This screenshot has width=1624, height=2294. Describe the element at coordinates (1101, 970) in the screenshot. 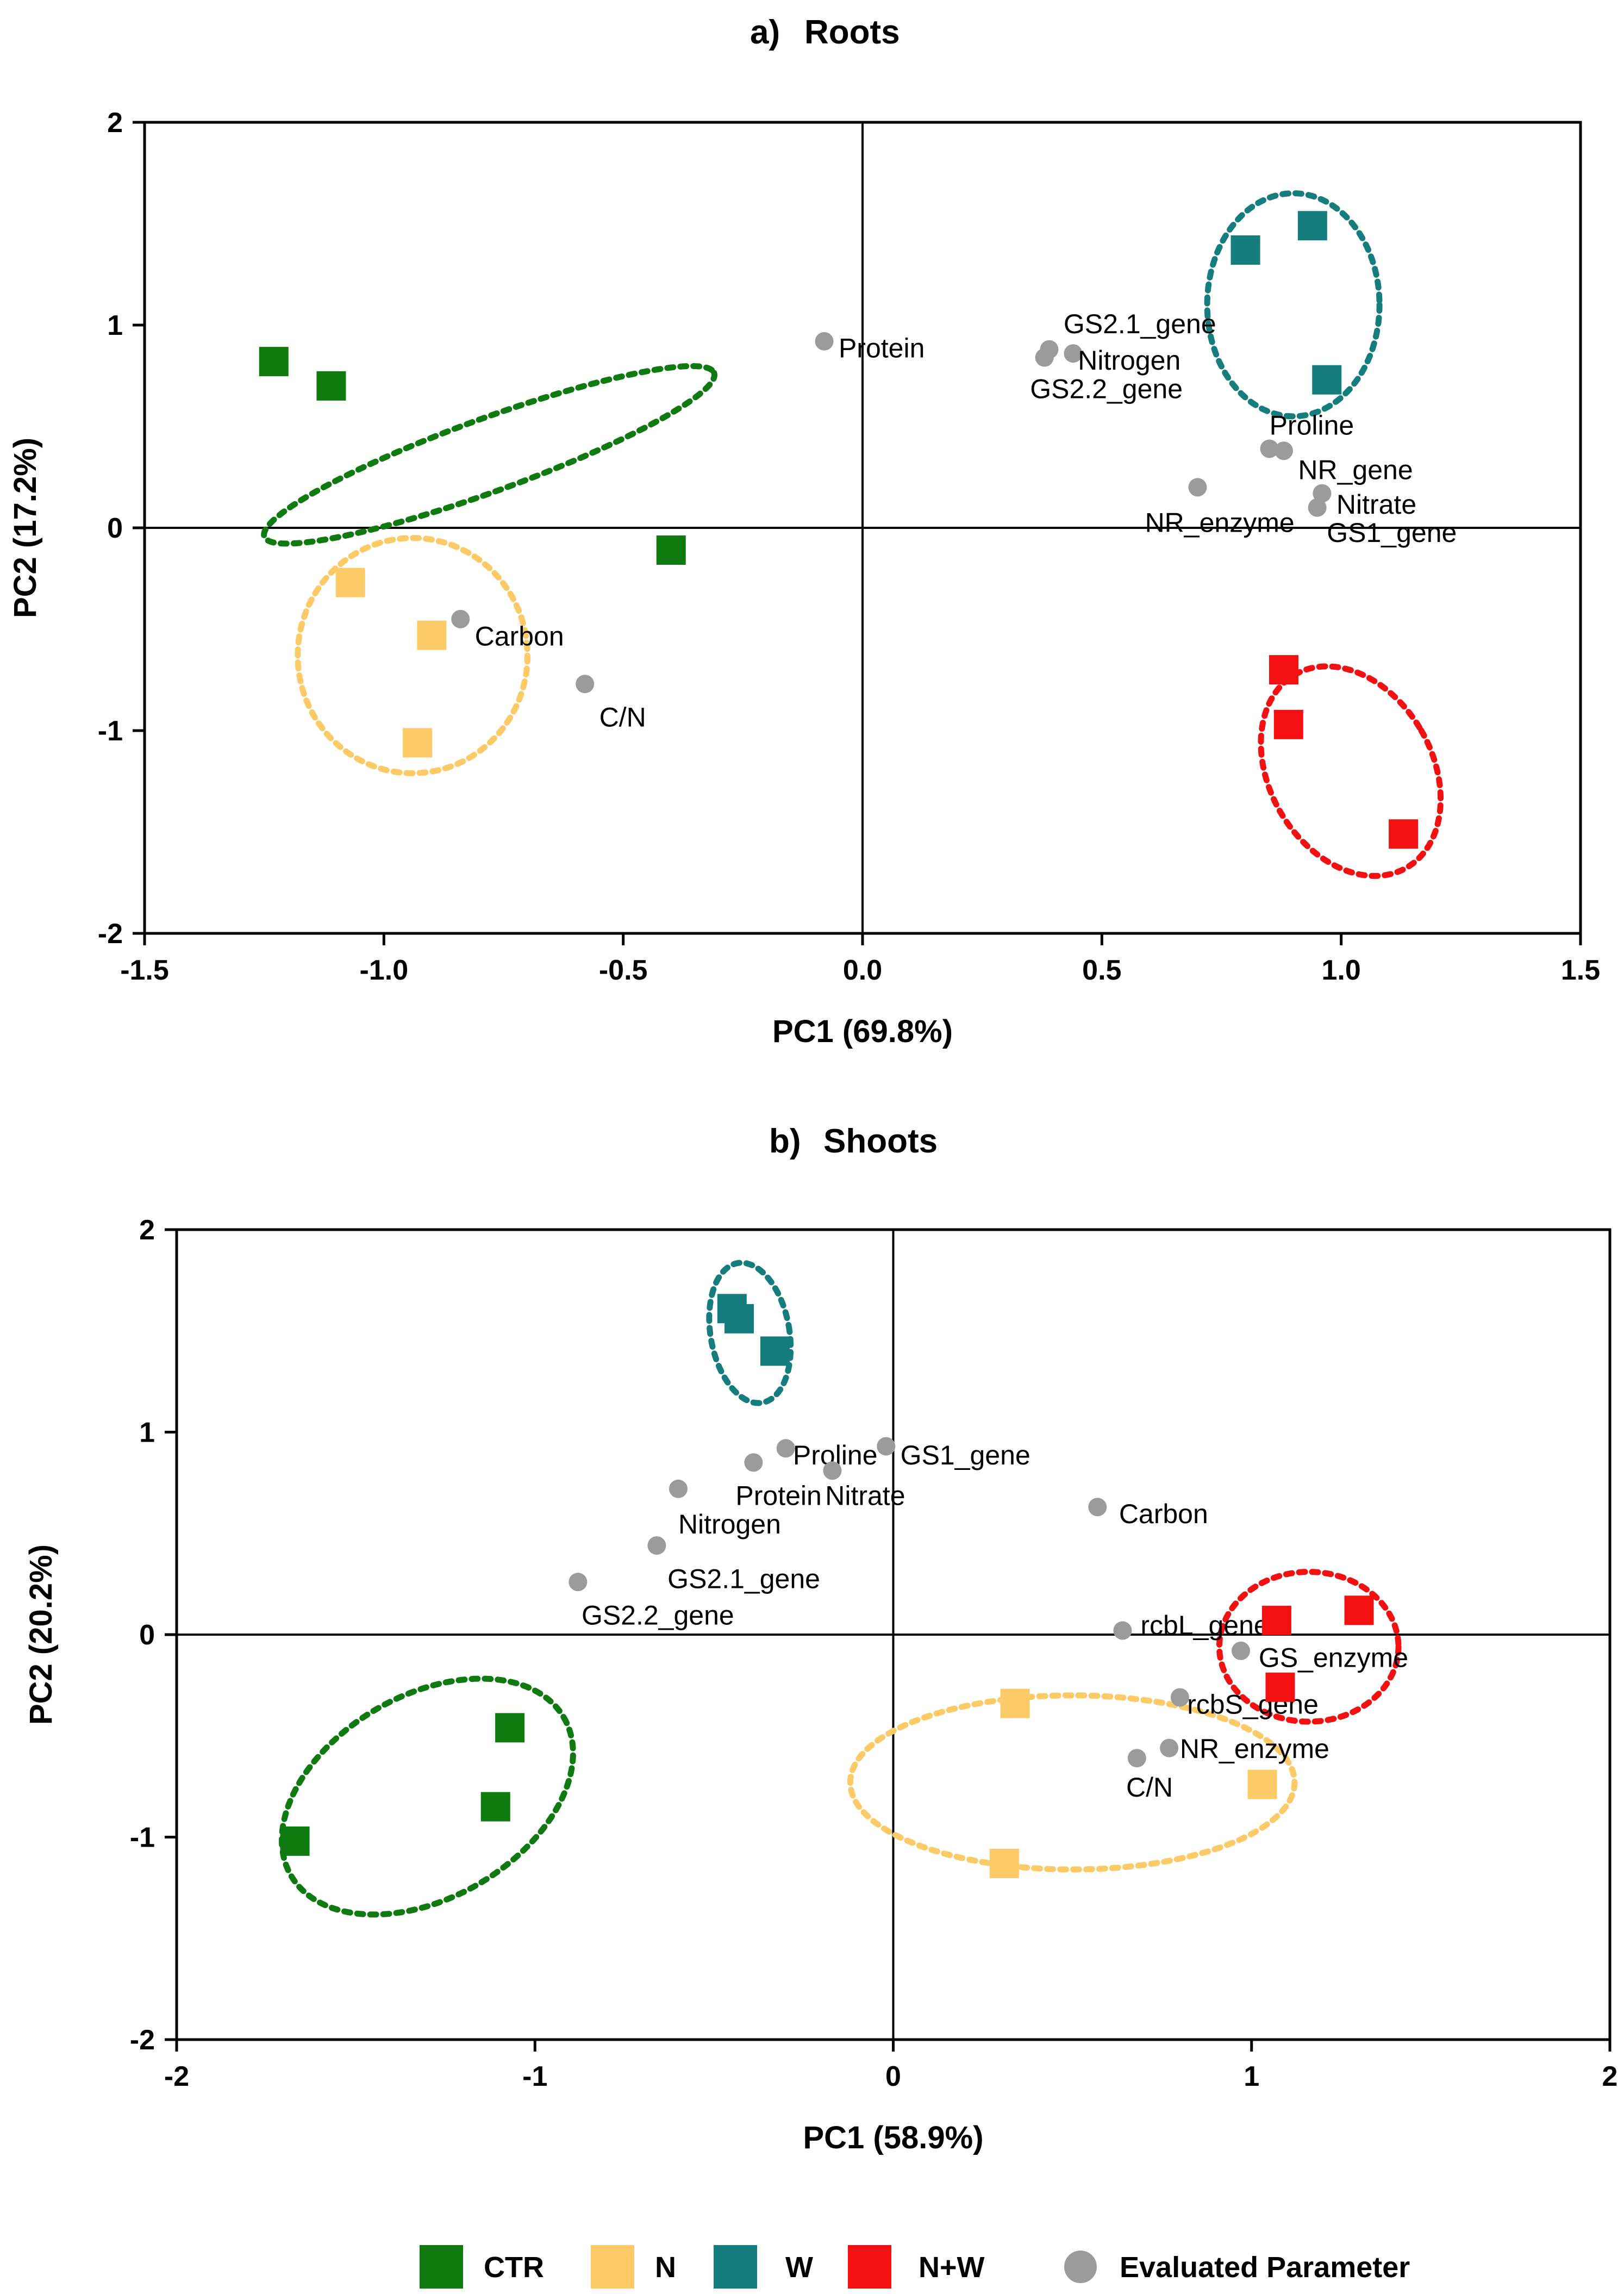

I see `x-tick-label: 0.5` at that location.